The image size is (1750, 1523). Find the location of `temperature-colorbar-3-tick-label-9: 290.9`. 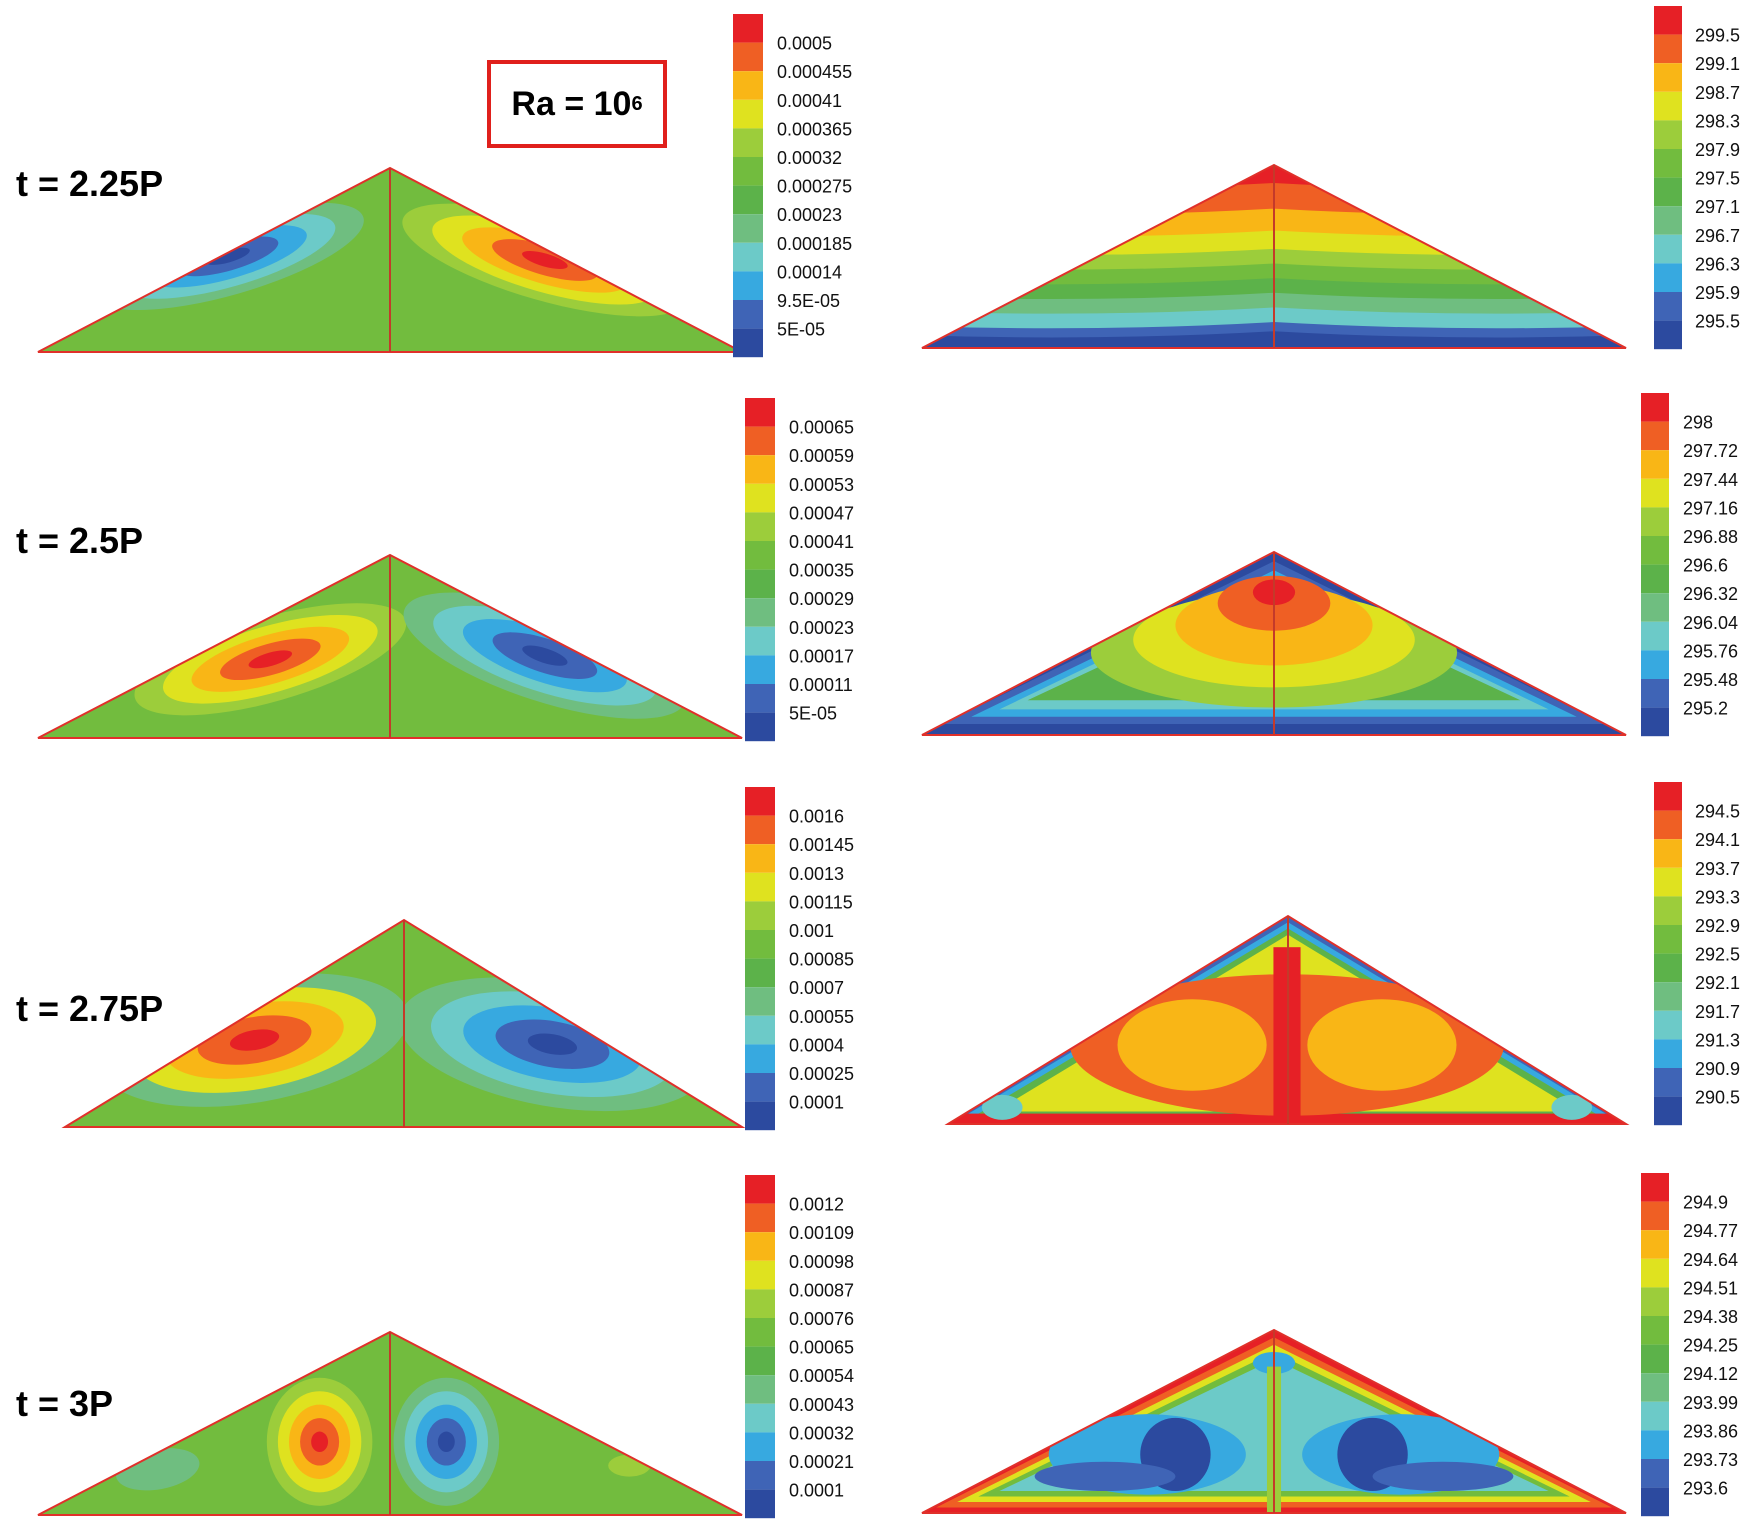

temperature-colorbar-3-tick-label-9: 290.9 is located at coordinates (1717, 1069).